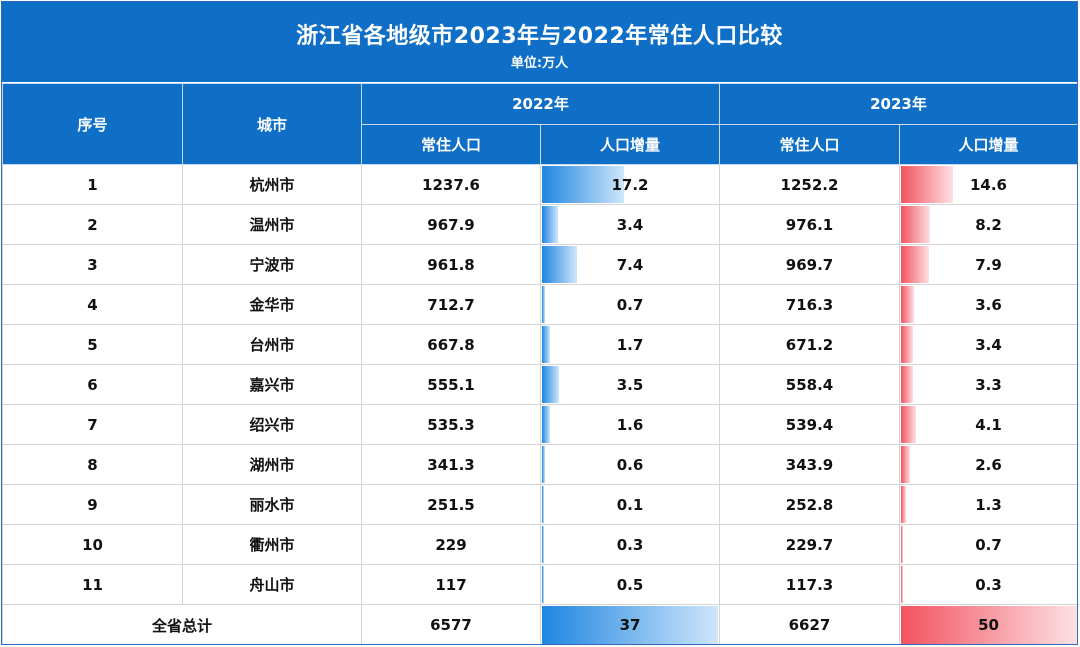 Image resolution: width=1080 pixels, height=647 pixels. I want to click on row-growth-2022: 0.7, so click(630, 304).